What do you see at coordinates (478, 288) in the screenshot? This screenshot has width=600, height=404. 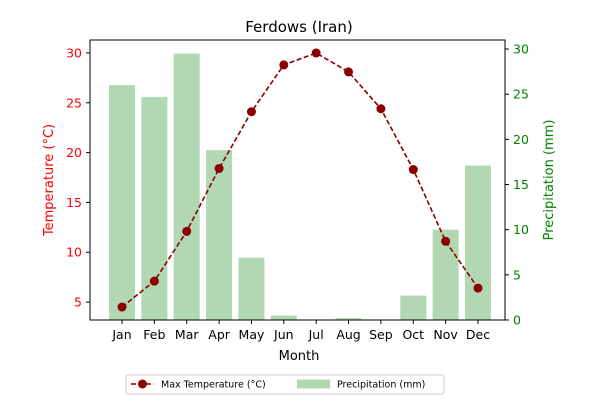 I see `temperature-point-dec` at bounding box center [478, 288].